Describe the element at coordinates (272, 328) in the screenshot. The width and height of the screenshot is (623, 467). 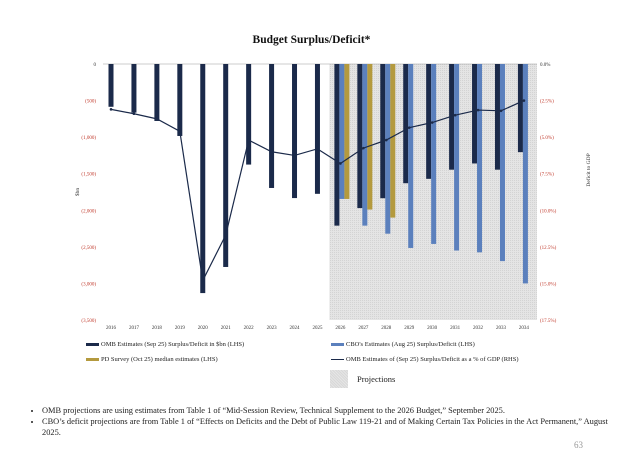
I see `x-tick-label: 2023` at that location.